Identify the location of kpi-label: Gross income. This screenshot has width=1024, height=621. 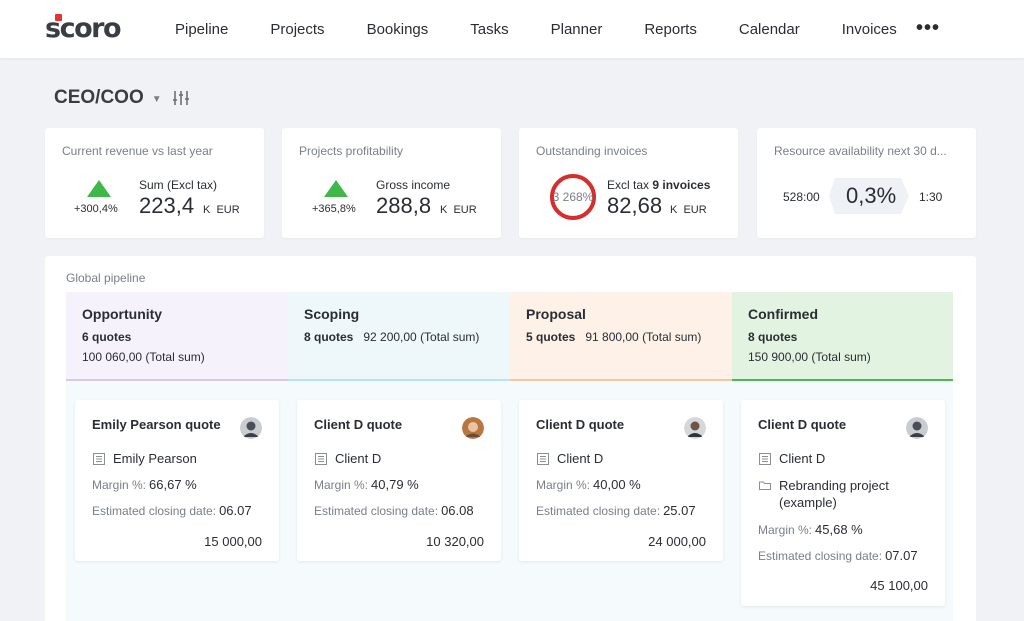
(413, 185).